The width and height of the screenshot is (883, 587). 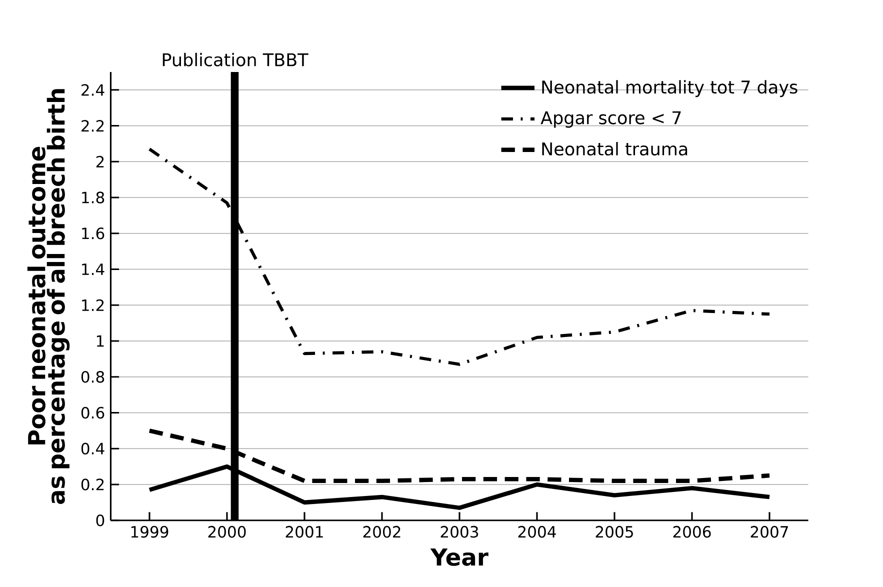 What do you see at coordinates (615, 149) in the screenshot?
I see `legend-label: Neonatal trauma` at bounding box center [615, 149].